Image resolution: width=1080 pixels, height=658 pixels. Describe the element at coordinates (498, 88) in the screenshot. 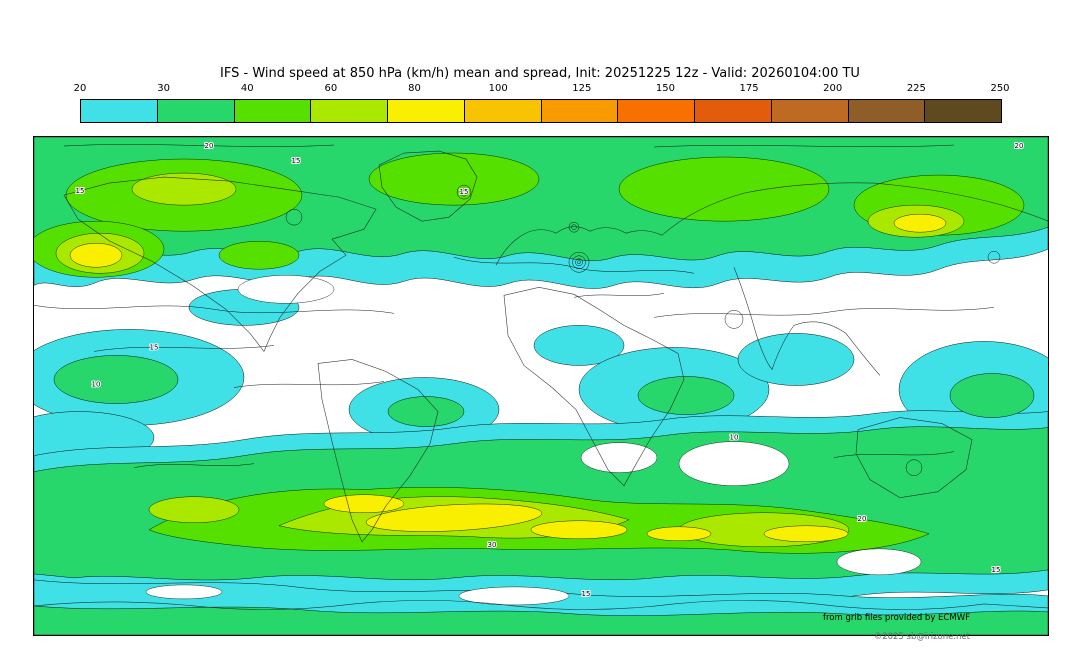

I see `colorbar-tick: 100` at that location.